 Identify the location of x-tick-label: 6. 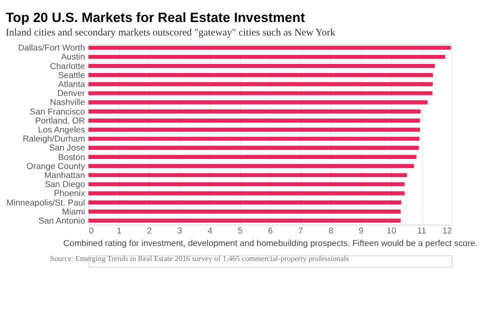
(271, 231).